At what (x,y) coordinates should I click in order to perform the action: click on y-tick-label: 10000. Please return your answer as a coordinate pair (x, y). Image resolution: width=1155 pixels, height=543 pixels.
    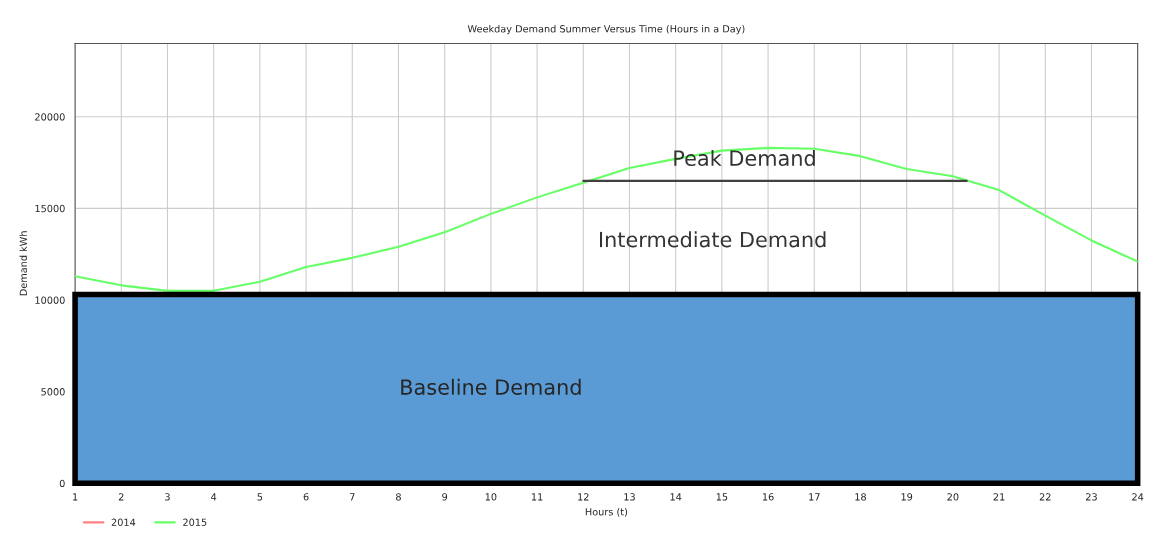
    Looking at the image, I should click on (50, 300).